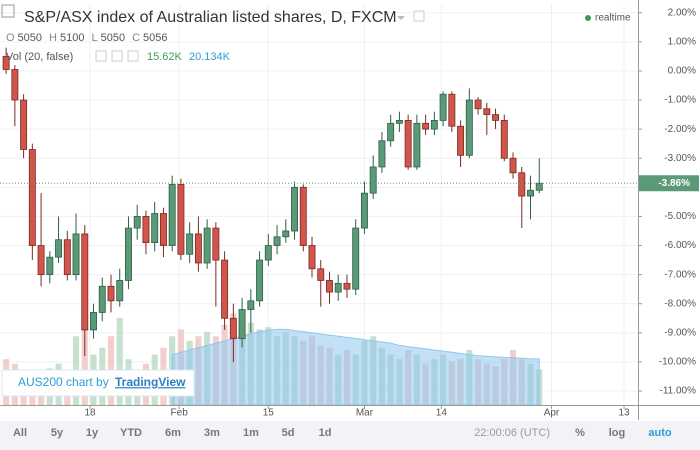 Image resolution: width=700 pixels, height=450 pixels. What do you see at coordinates (212, 433) in the screenshot?
I see `range-button: 3m` at bounding box center [212, 433].